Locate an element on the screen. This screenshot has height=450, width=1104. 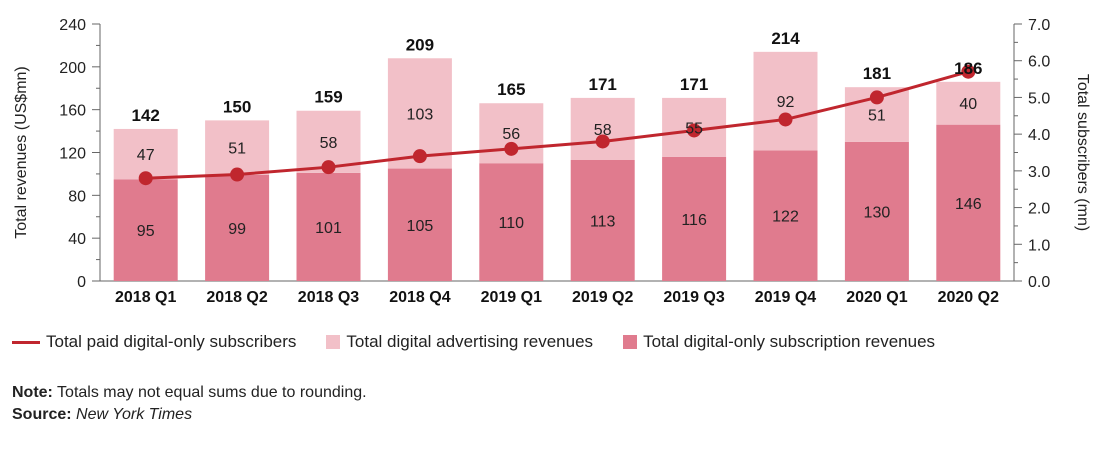
label-subscription: 130 is located at coordinates (877, 212).